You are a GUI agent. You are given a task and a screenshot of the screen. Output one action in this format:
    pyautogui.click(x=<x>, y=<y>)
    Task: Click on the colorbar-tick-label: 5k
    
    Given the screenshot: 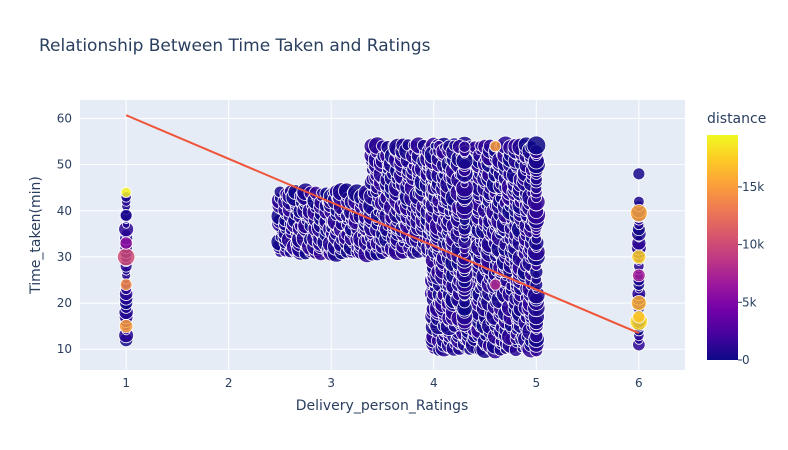 What is the action you would take?
    pyautogui.click(x=749, y=302)
    